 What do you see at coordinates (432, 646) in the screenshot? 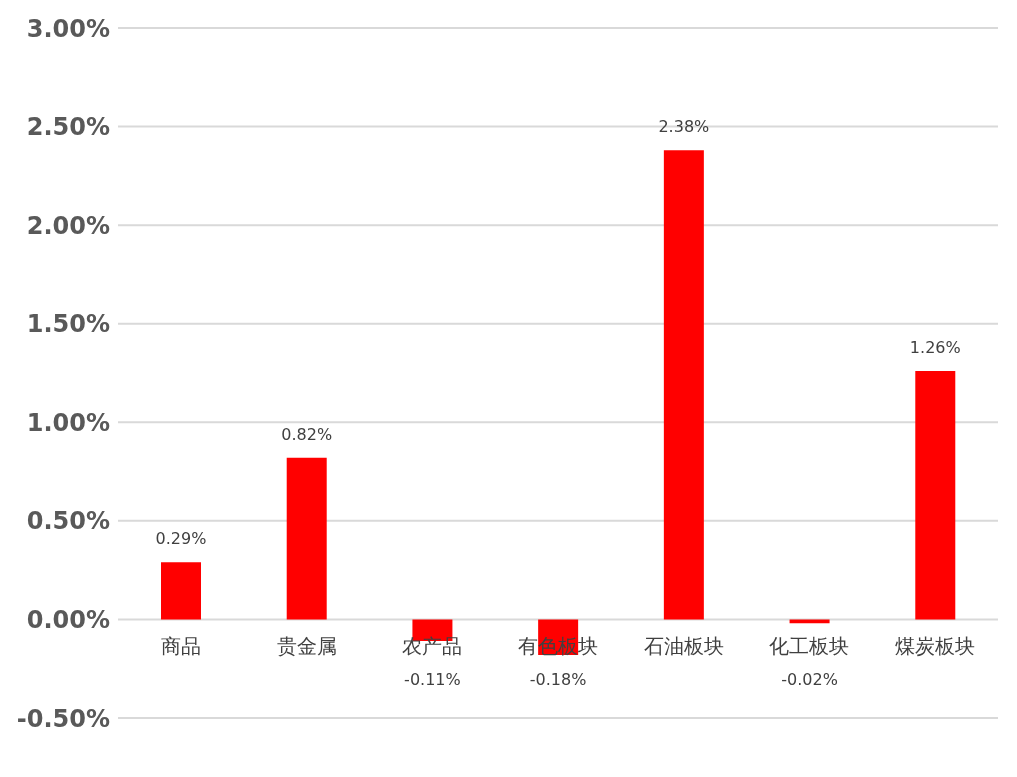
I see `x-tick-label: 农产品` at bounding box center [432, 646].